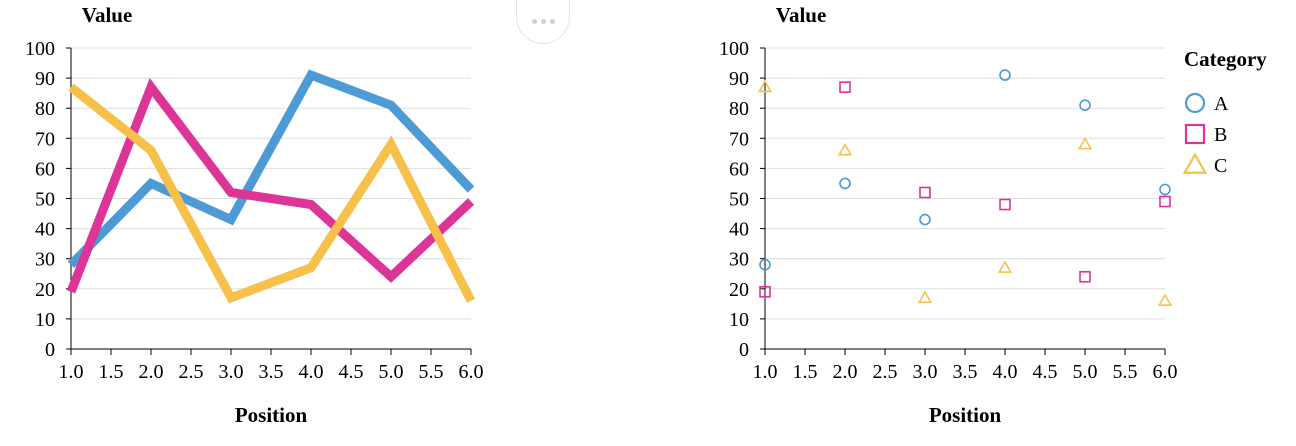  What do you see at coordinates (1195, 134) in the screenshot?
I see `legend-marker-b` at bounding box center [1195, 134].